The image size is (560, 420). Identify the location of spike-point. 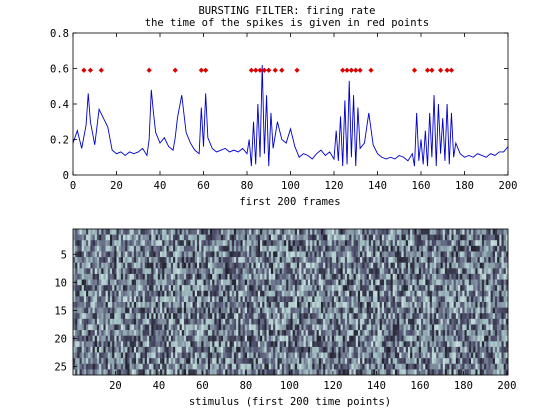
(343, 70).